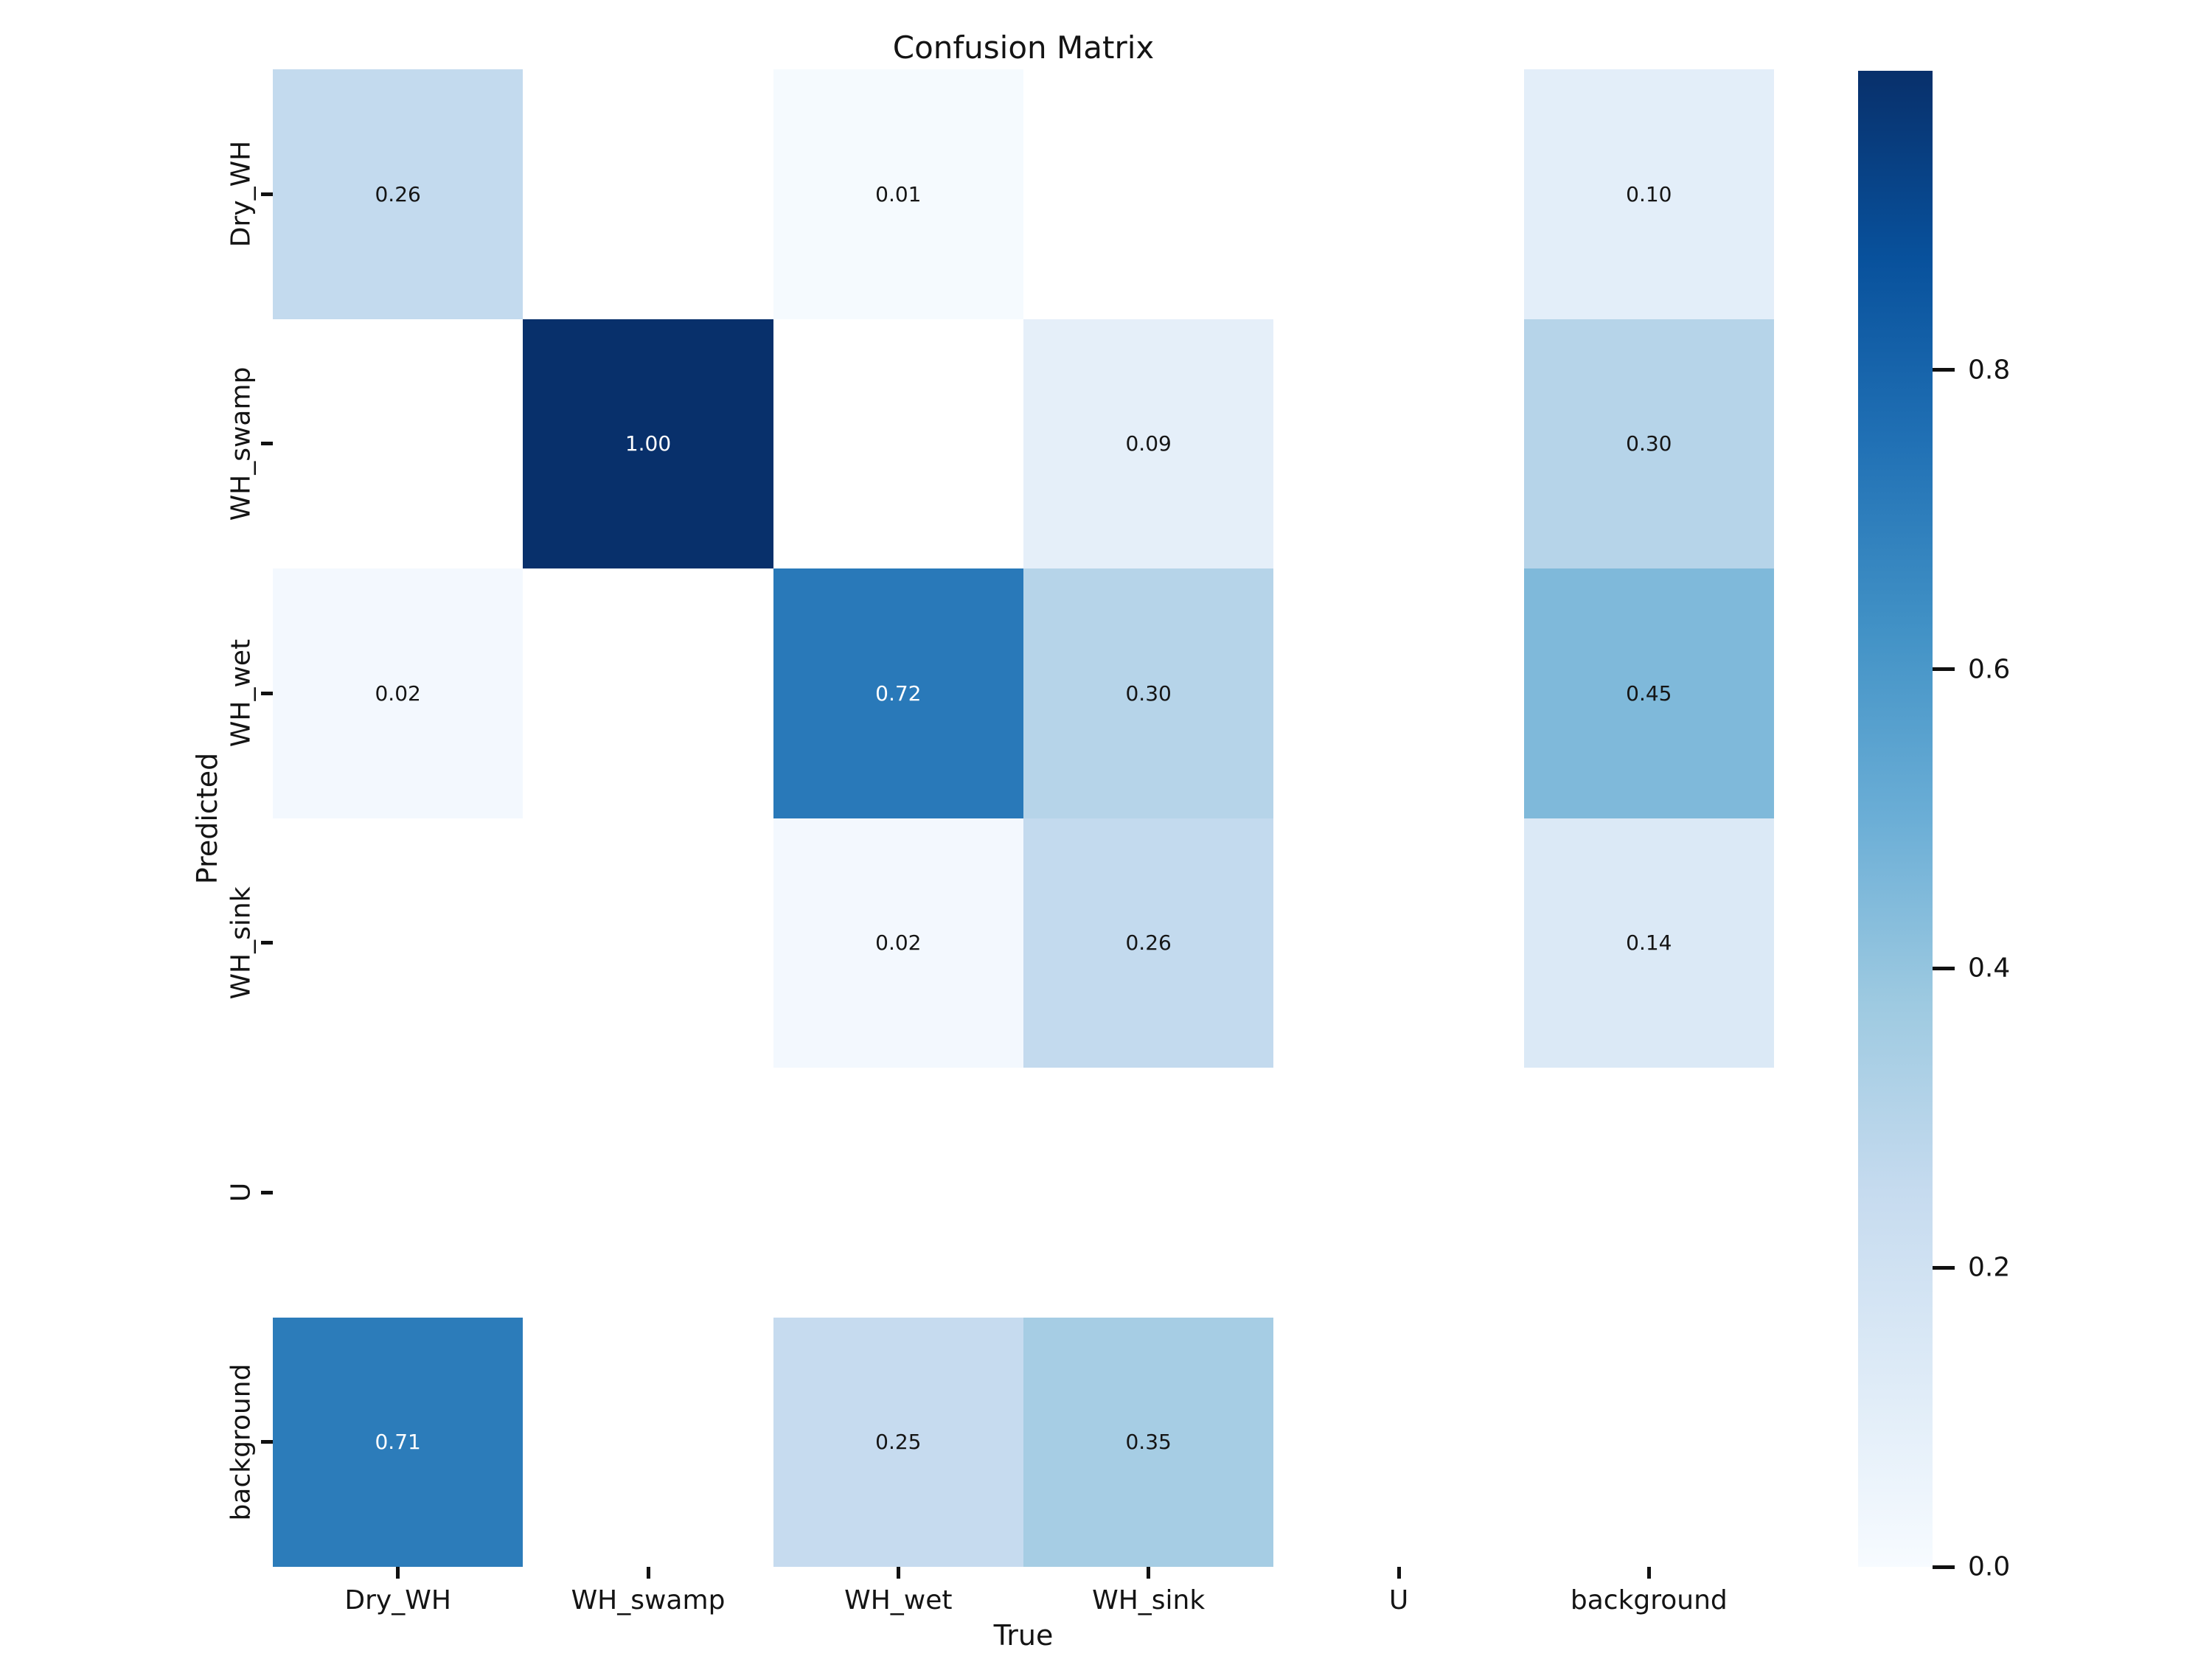  Describe the element at coordinates (241, 943) in the screenshot. I see `y-tick-label-WH_sink: WH_sink` at that location.